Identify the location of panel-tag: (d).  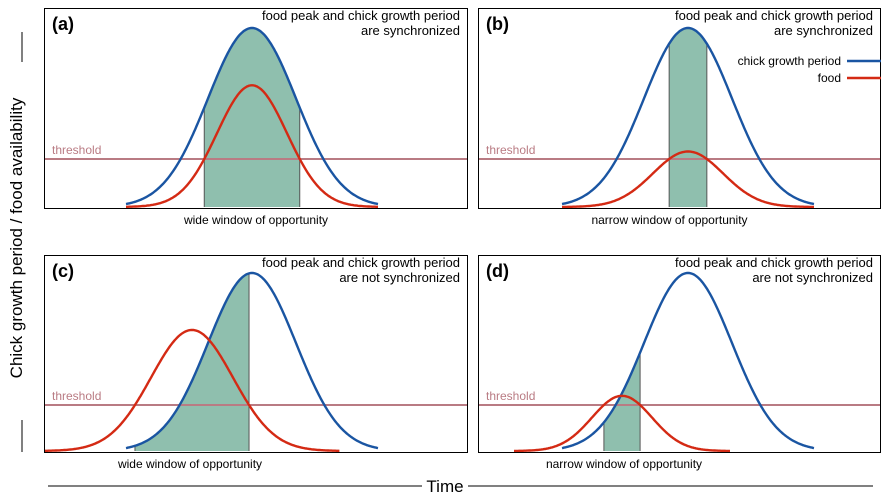
(497, 271).